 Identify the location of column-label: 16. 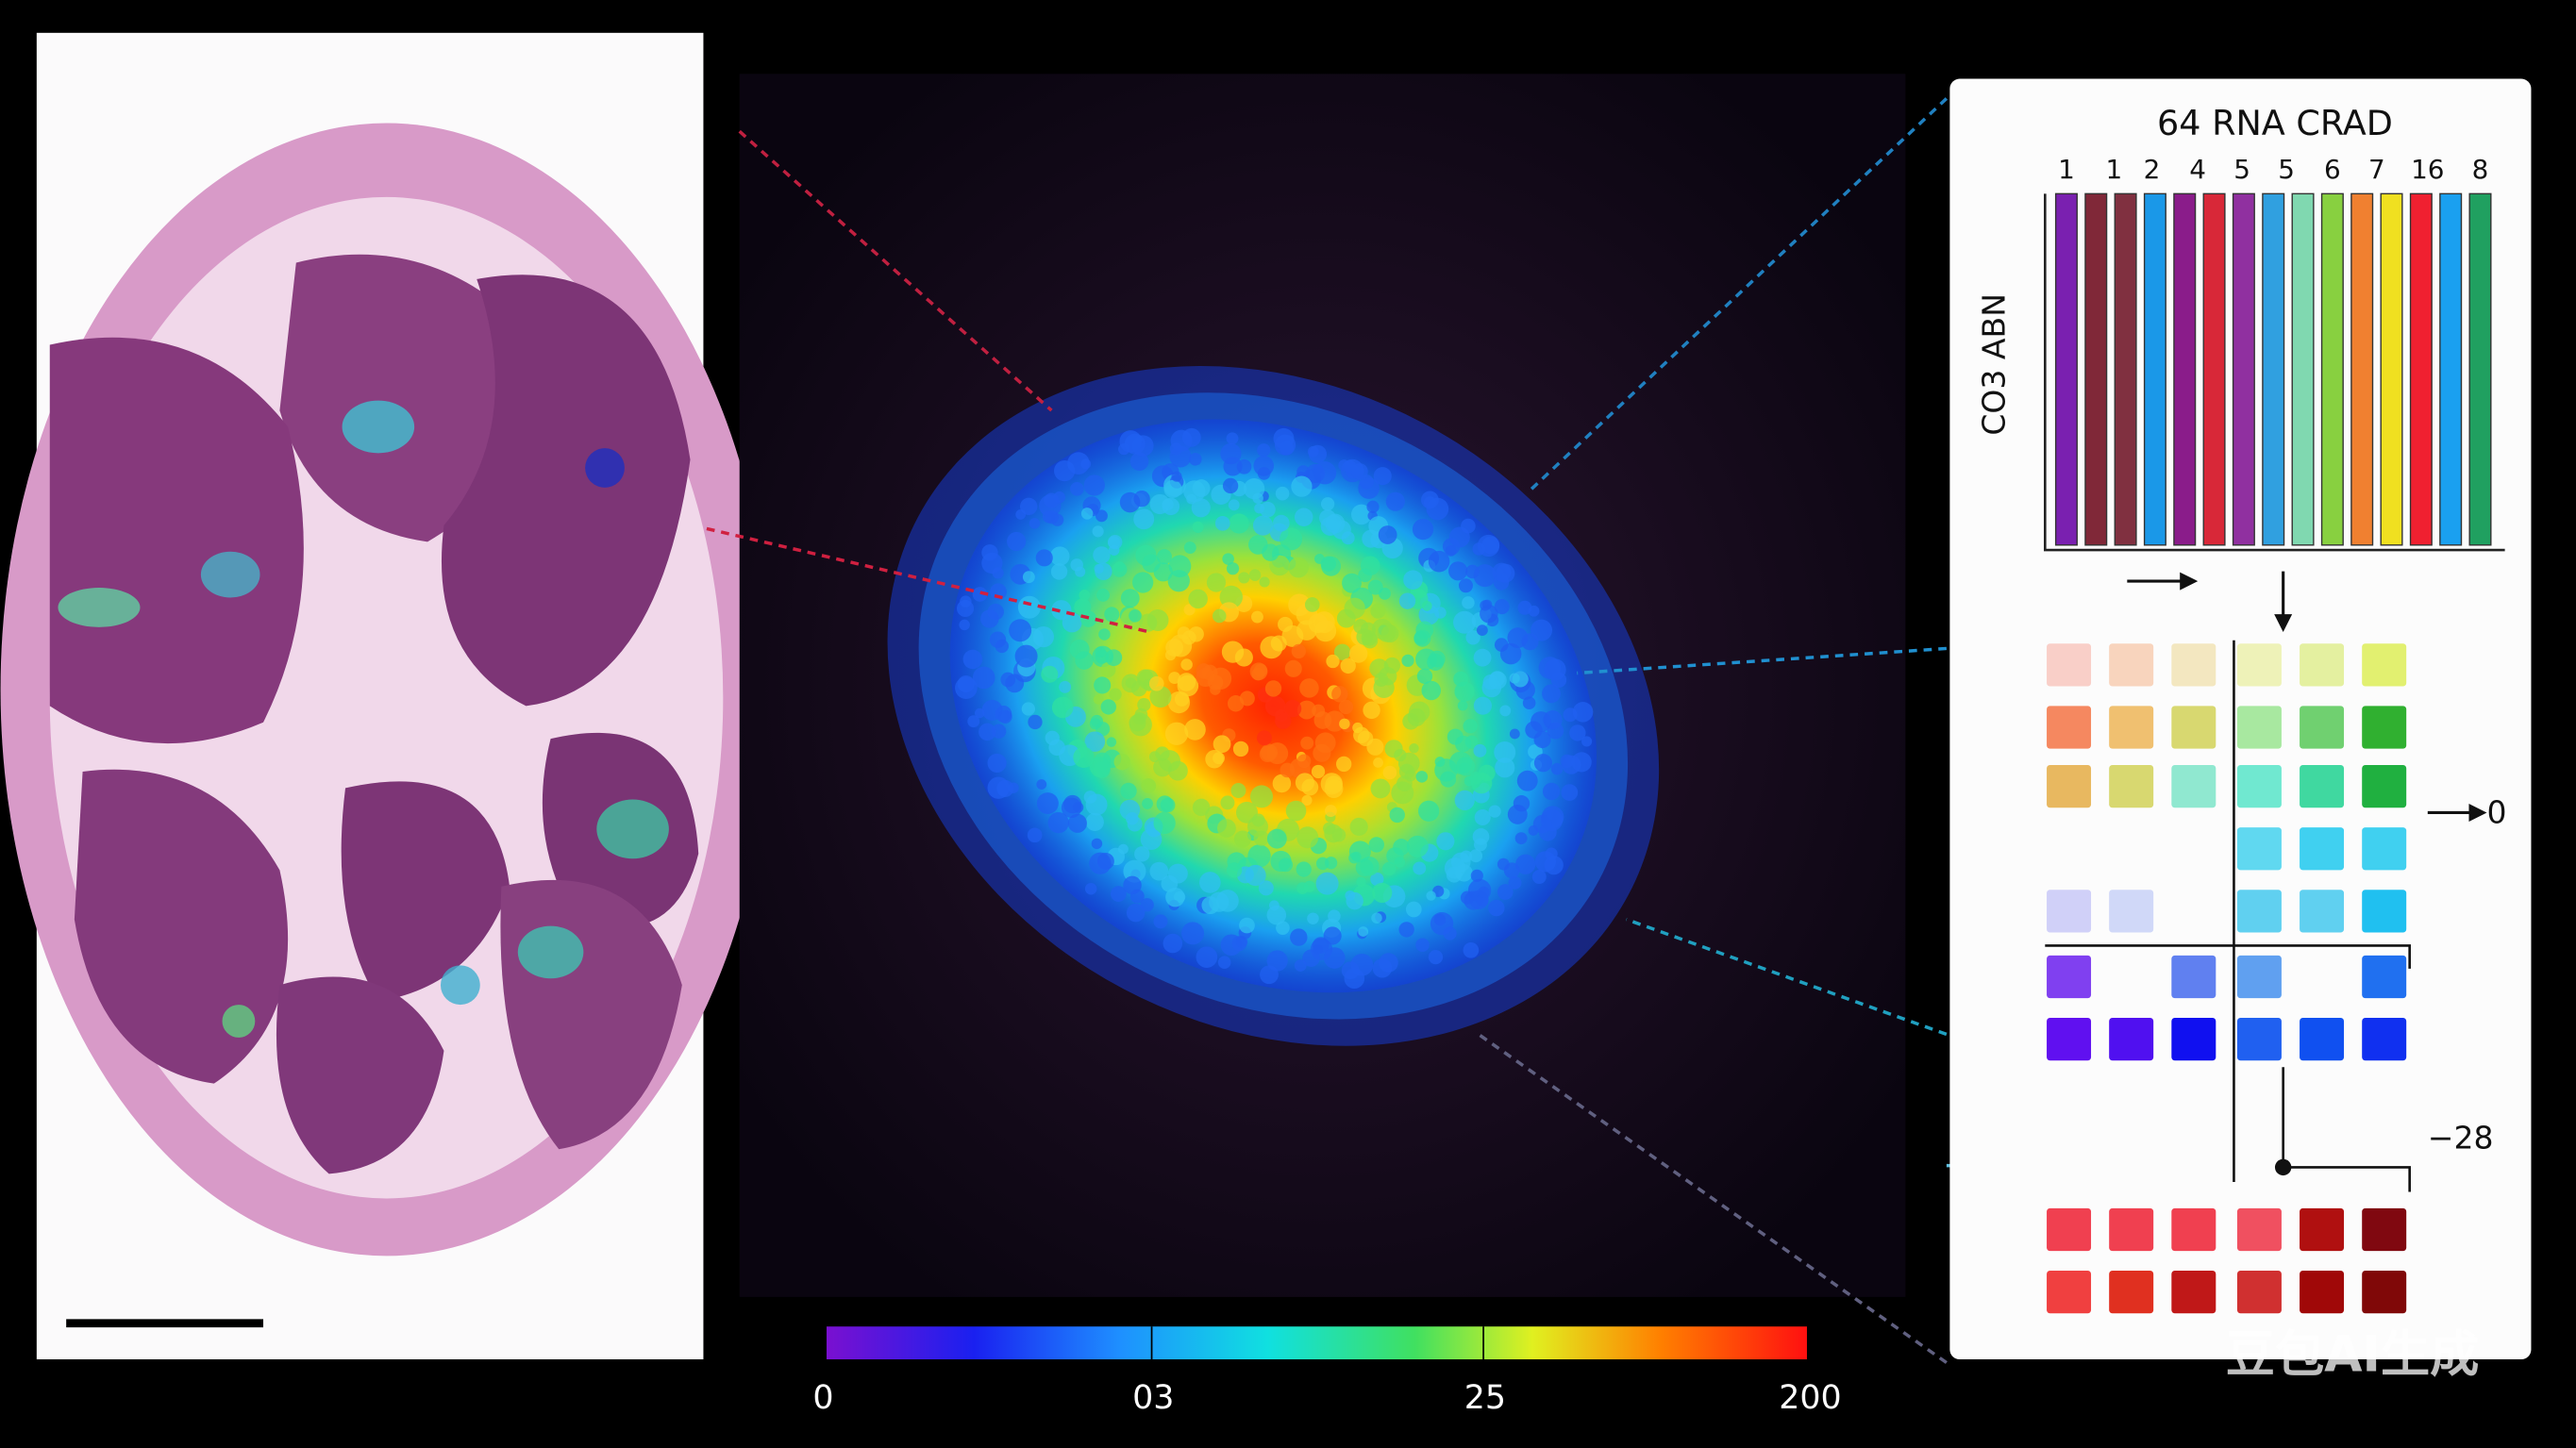
(2427, 169).